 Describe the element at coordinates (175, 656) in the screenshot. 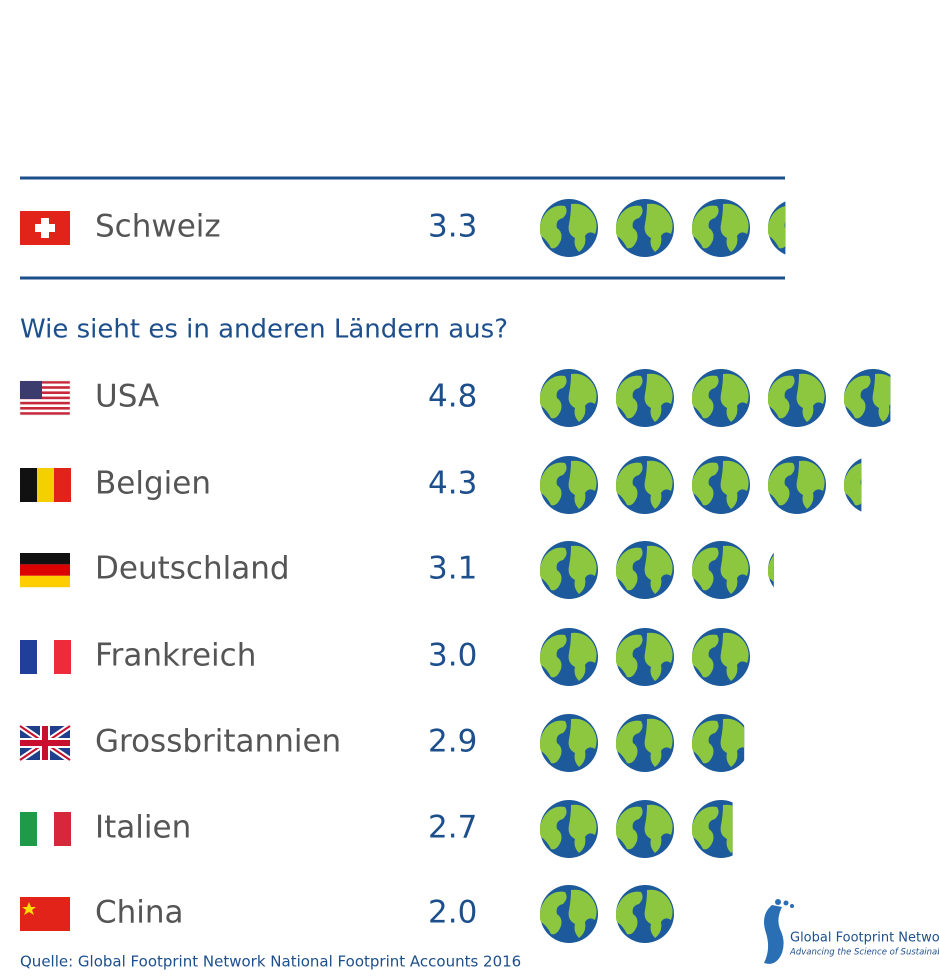

I see `category-label: Frankreich` at that location.